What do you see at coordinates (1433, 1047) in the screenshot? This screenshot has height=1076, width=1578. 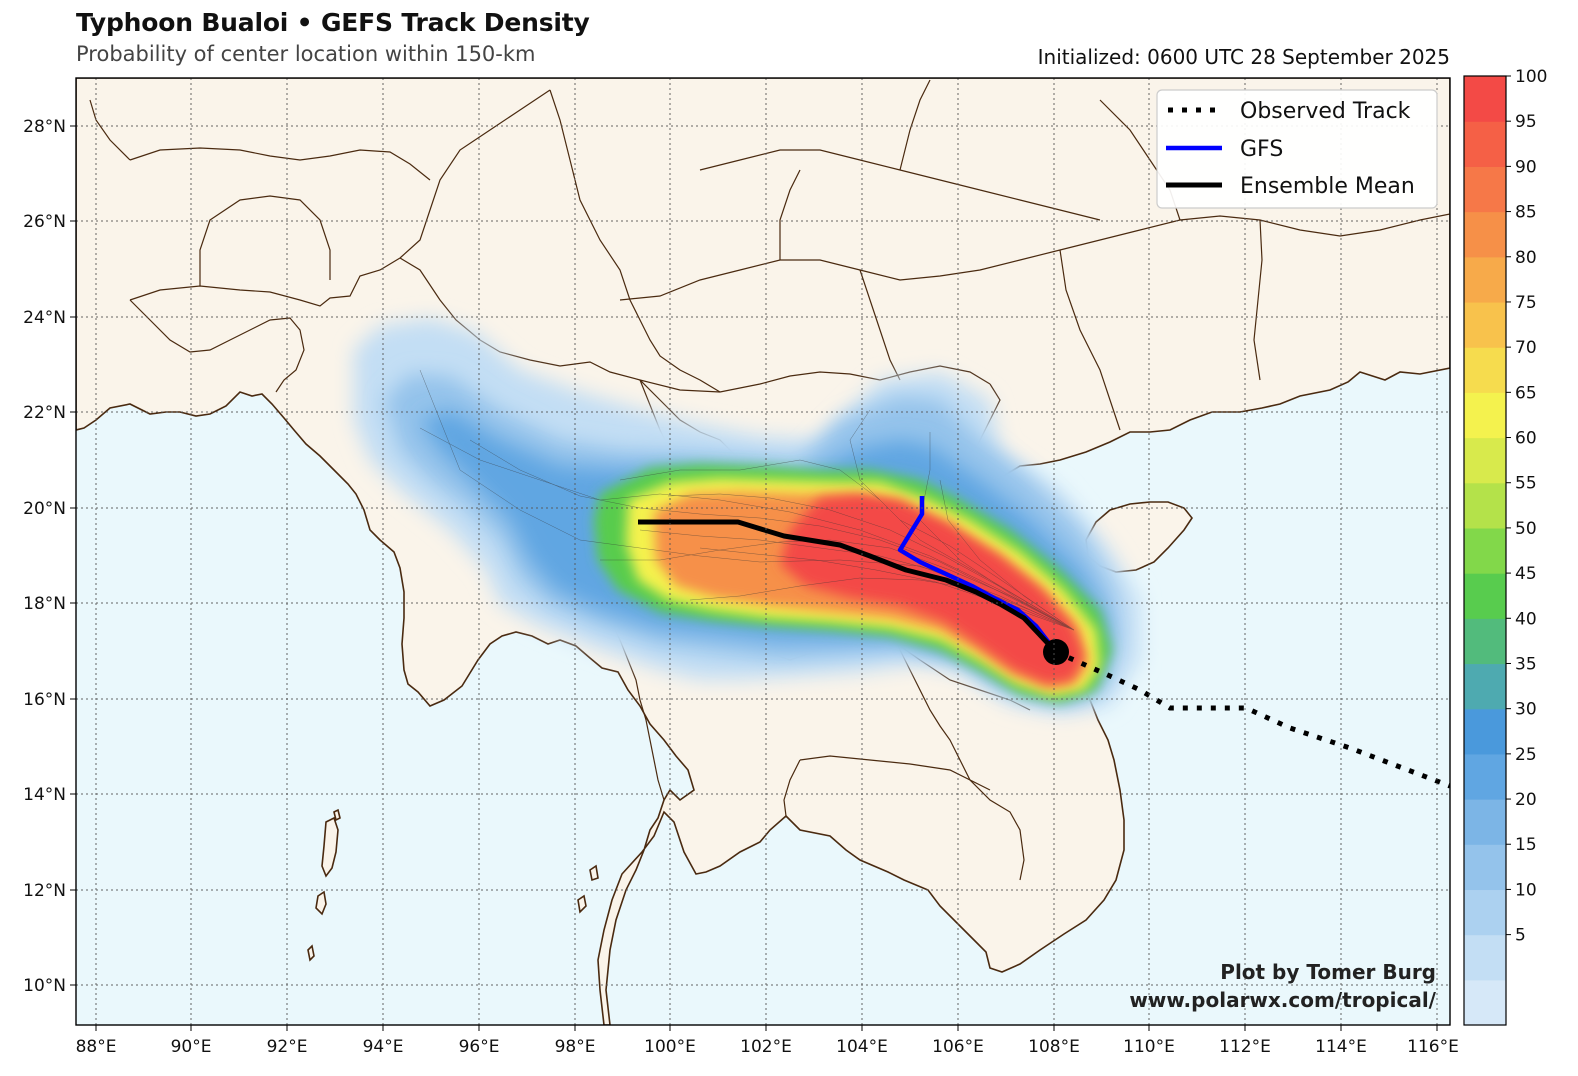 I see `lon-tick-label: 116°E` at bounding box center [1433, 1047].